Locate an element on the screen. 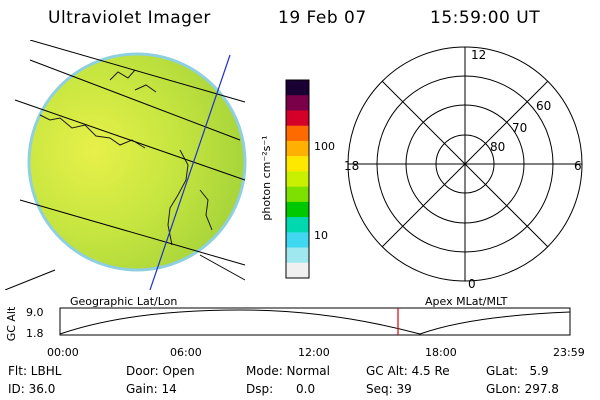  altitude-timeline: GC Alt 9.0 1.8 is located at coordinates (288, 323).